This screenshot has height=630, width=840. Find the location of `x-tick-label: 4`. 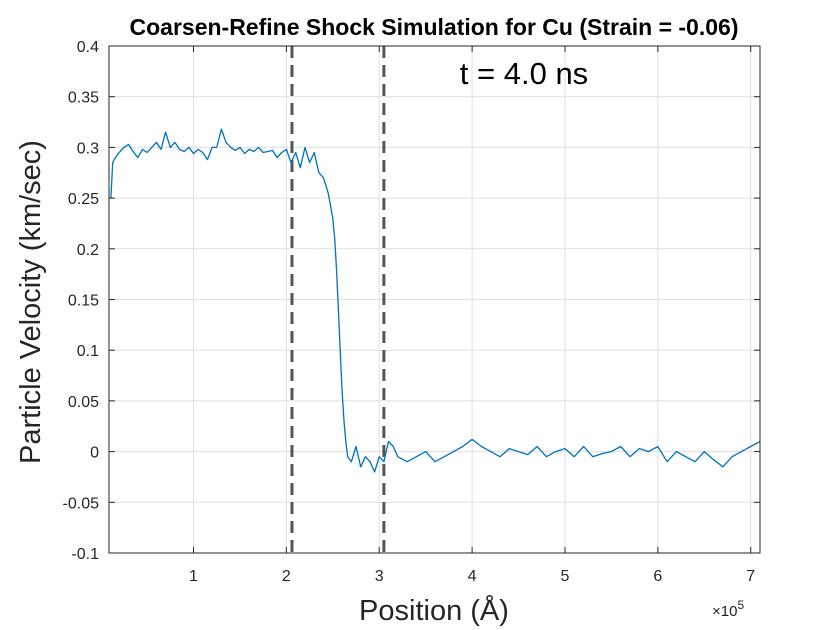

x-tick-label: 4 is located at coordinates (472, 576).